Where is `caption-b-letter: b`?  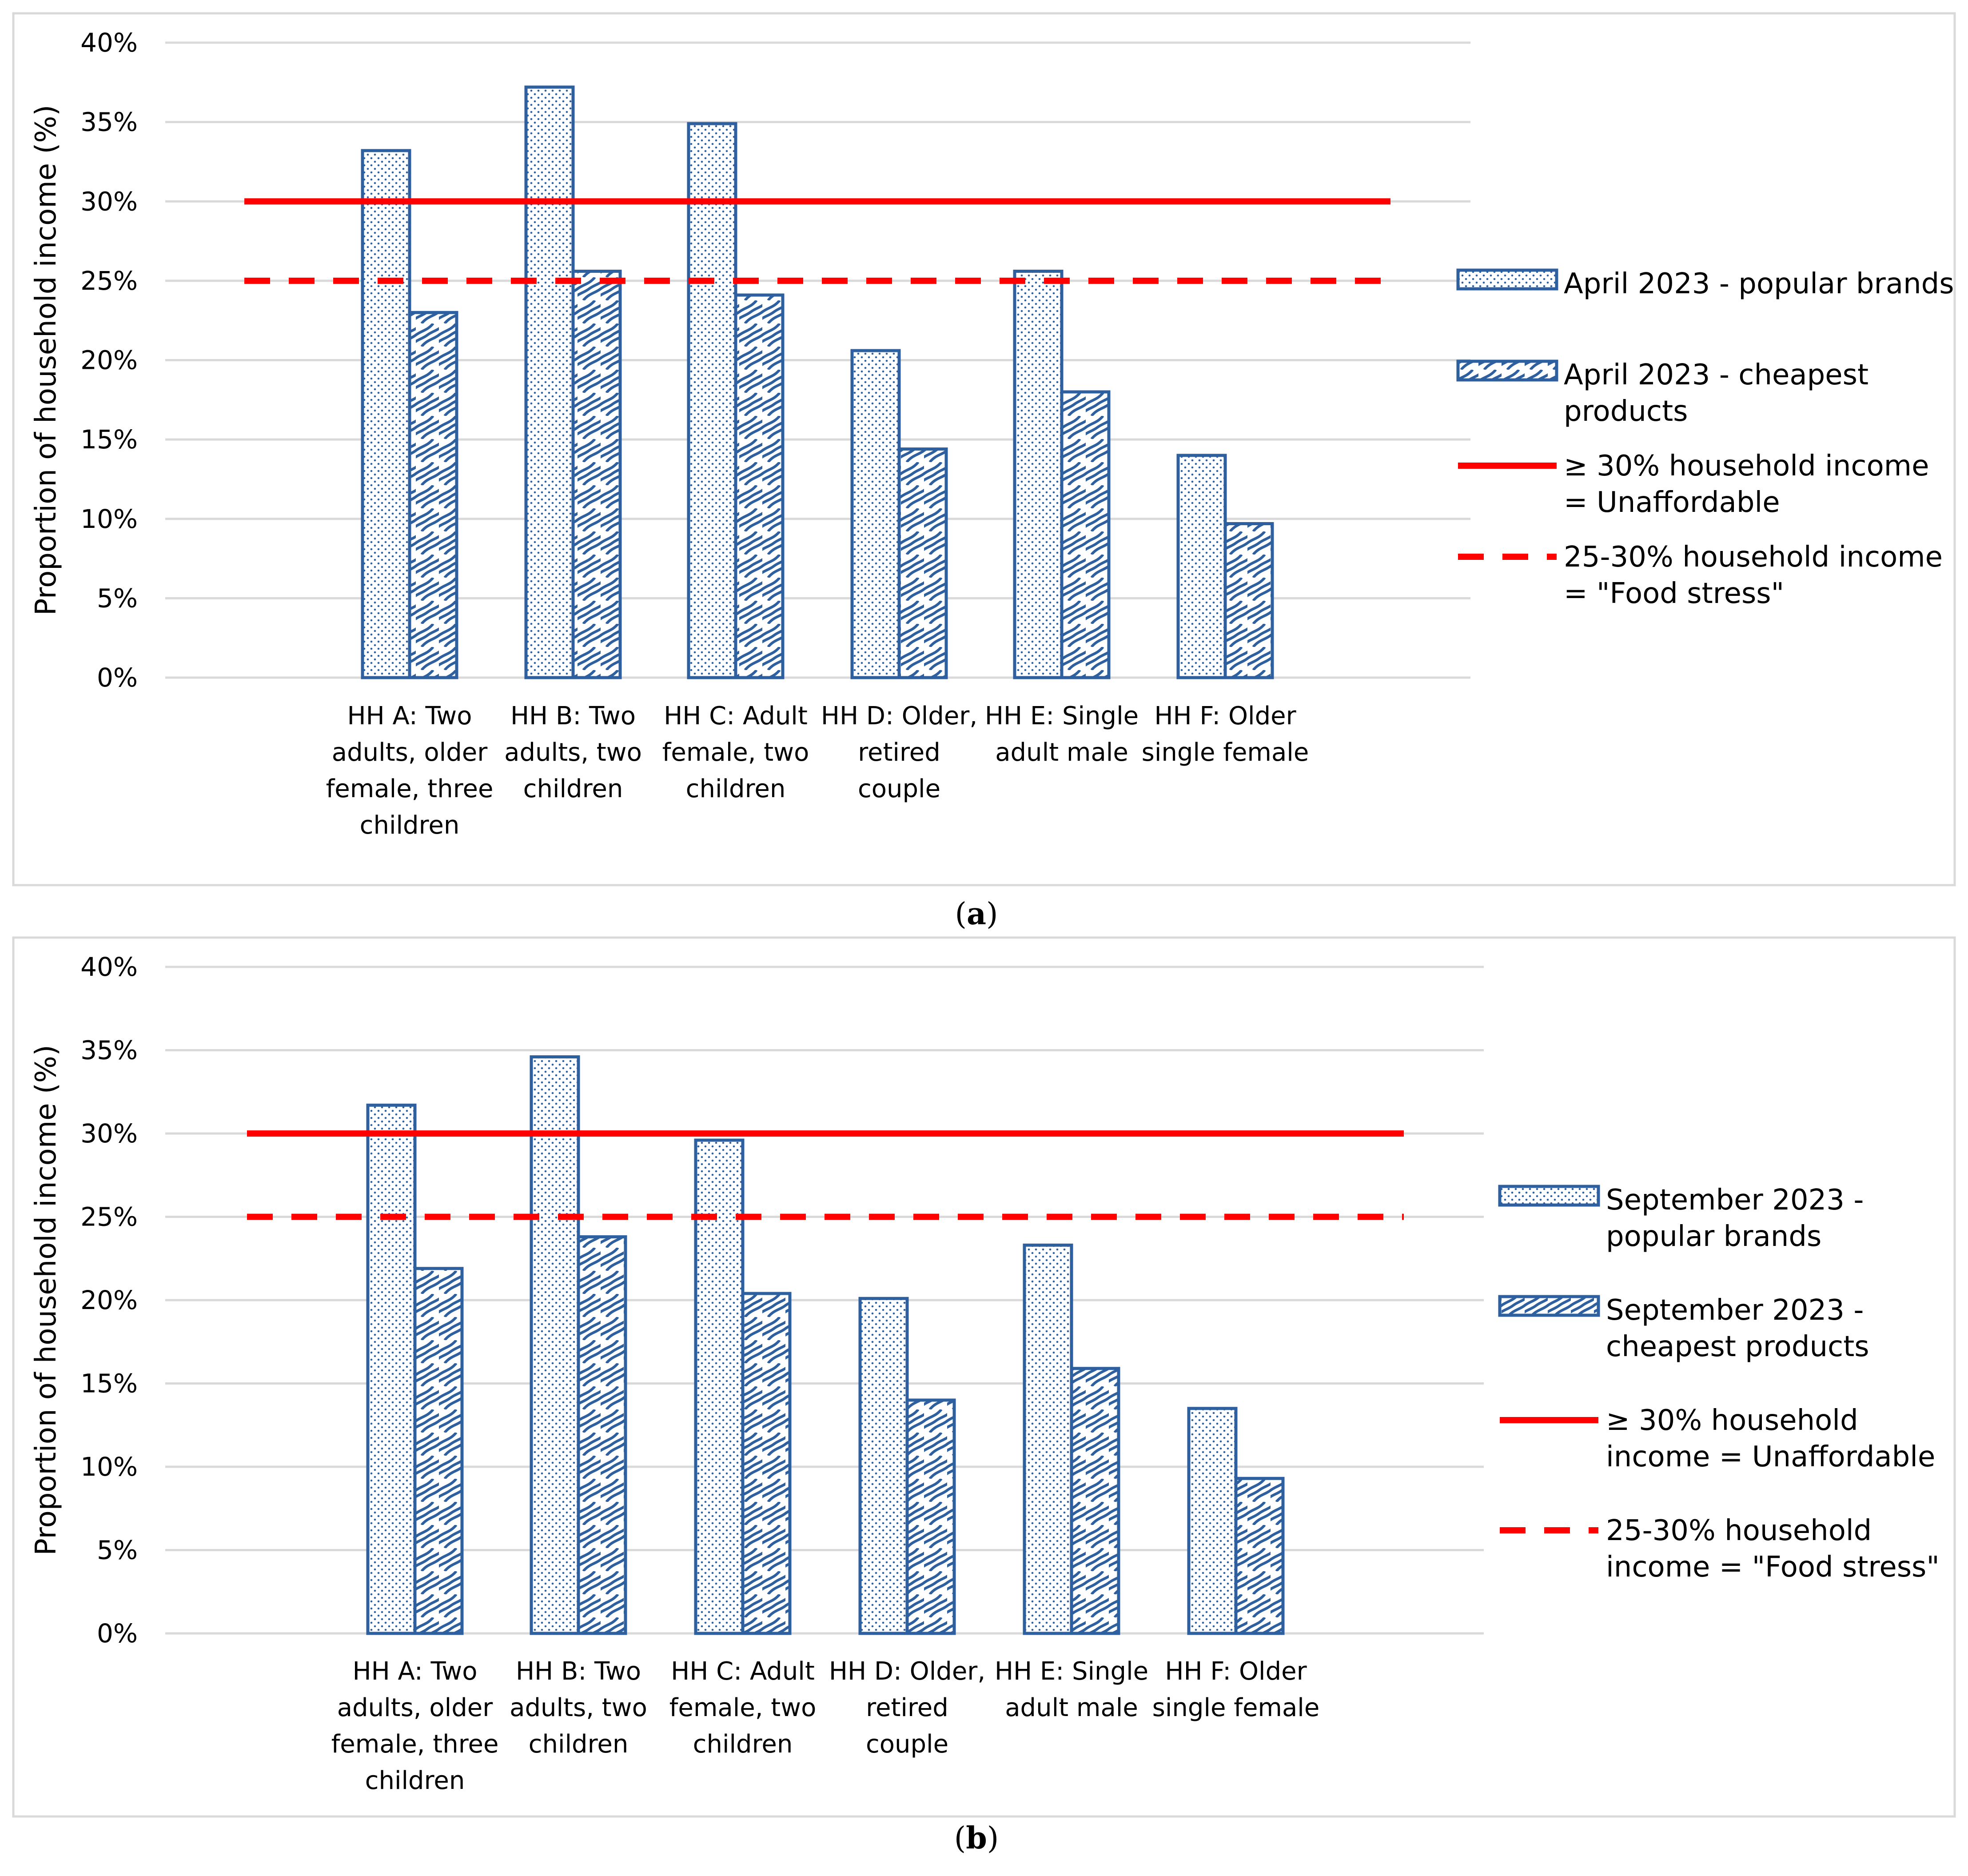
caption-b-letter: b is located at coordinates (977, 1838).